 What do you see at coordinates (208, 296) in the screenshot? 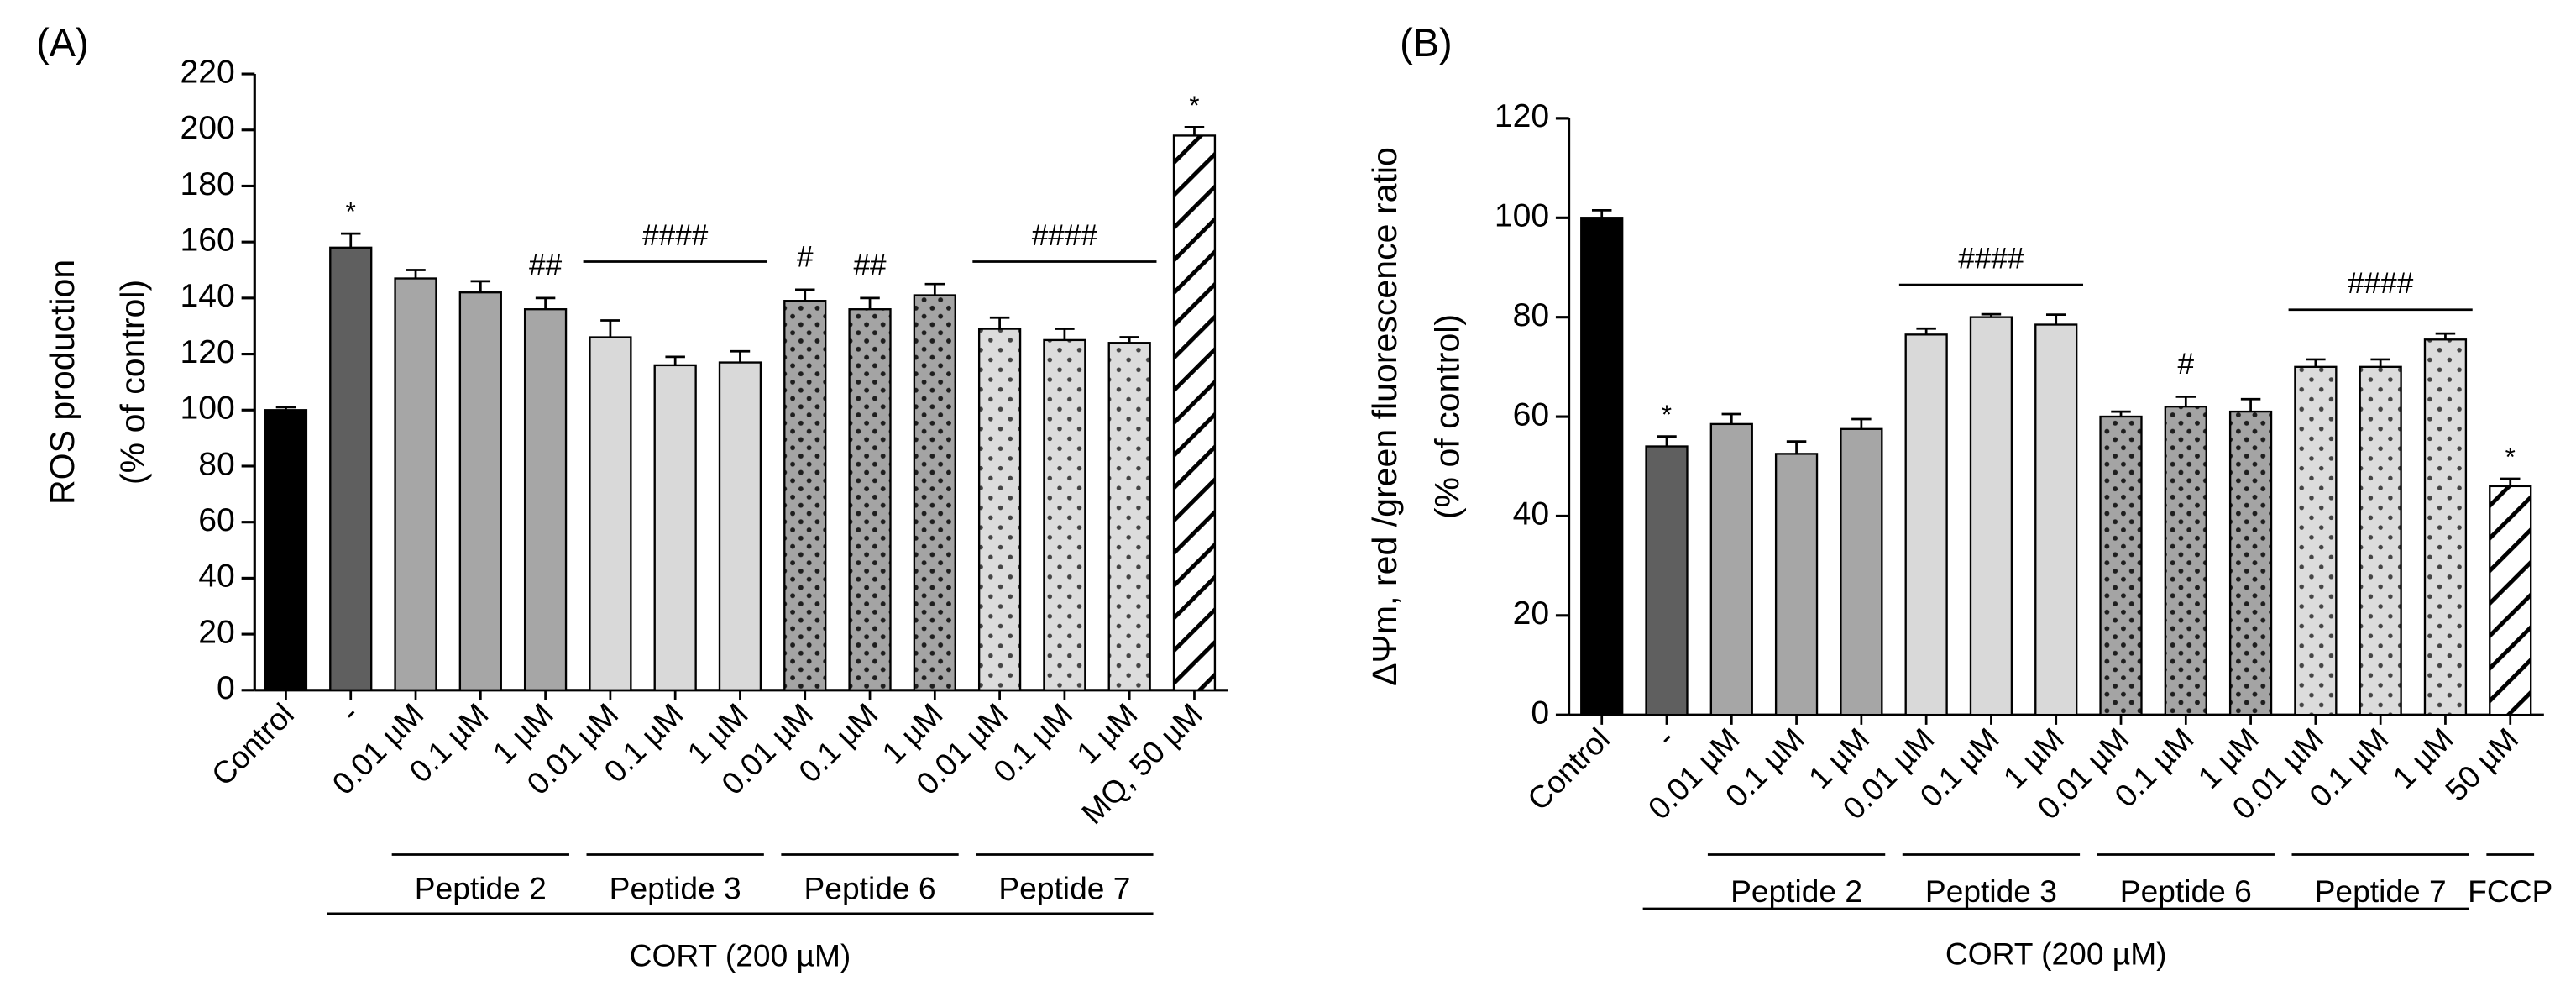
I see `y-tick-label: 140` at bounding box center [208, 296].